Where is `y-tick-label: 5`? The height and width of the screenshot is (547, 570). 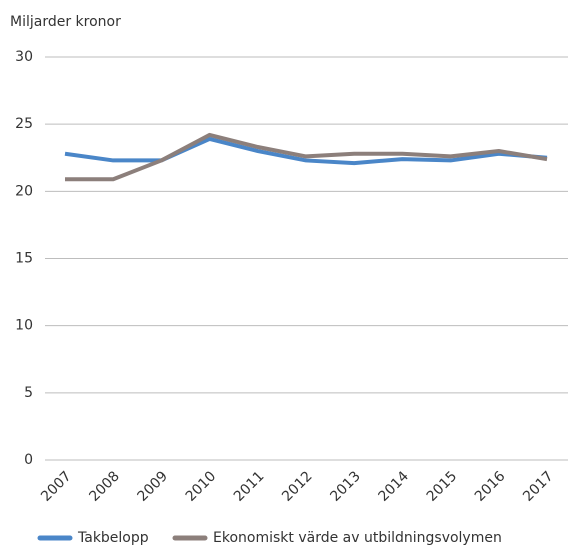 y-tick-label: 5 is located at coordinates (28, 393).